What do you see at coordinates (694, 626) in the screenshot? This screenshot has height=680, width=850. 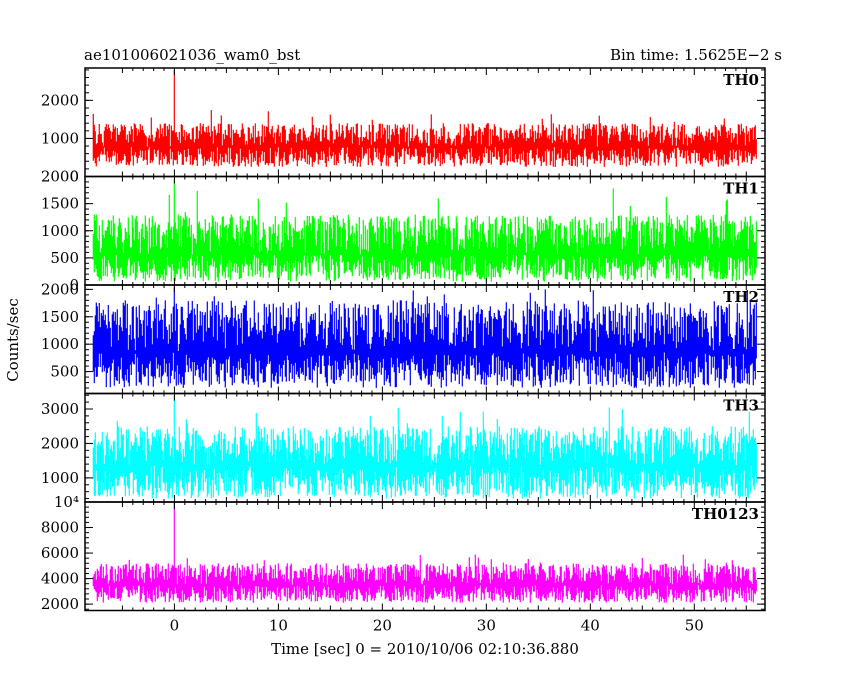 I see `x-tick-label: 50` at bounding box center [694, 626].